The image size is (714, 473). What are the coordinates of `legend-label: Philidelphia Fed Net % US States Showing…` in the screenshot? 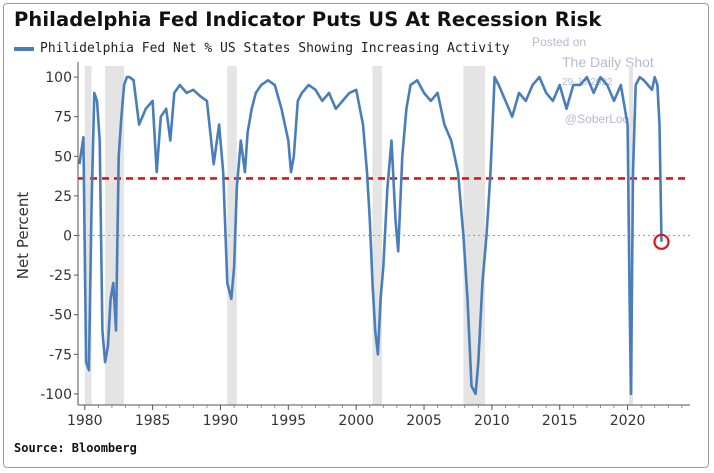 It's located at (275, 48).